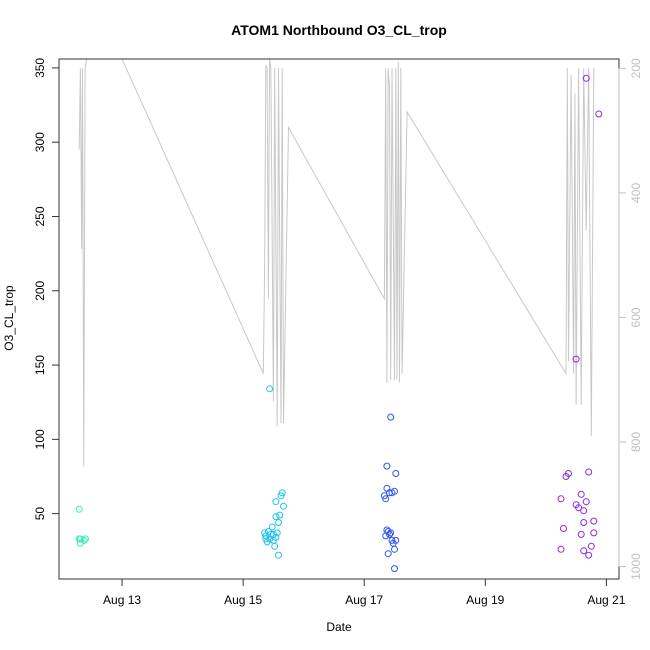 The image size is (650, 650). I want to click on y2-tick-label: 1000, so click(636, 566).